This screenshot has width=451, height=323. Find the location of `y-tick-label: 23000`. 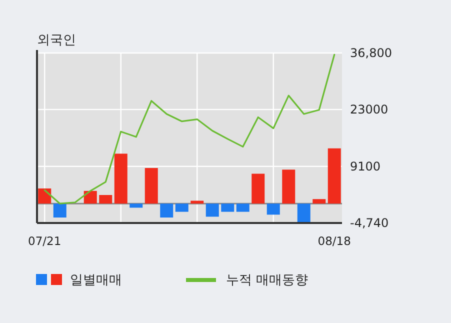

y-tick-label: 23000 is located at coordinates (369, 109).